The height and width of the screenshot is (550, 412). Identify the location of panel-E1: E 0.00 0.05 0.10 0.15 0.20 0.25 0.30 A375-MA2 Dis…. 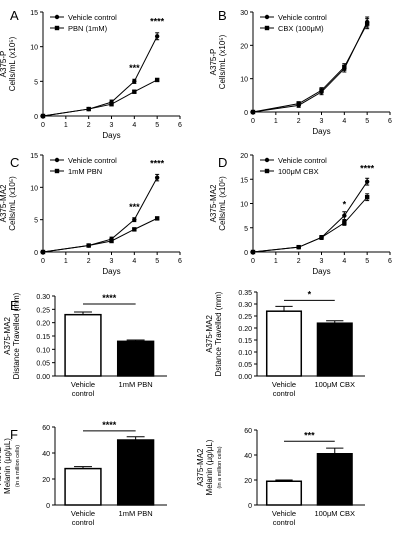
(85, 345).